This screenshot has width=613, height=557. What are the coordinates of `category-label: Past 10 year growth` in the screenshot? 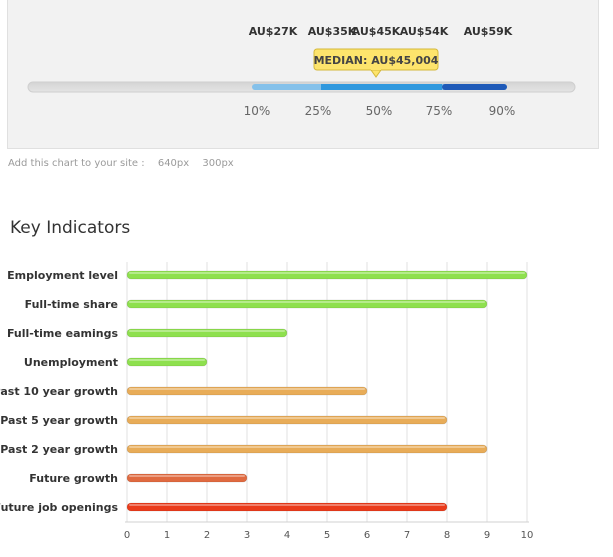 It's located at (59, 391).